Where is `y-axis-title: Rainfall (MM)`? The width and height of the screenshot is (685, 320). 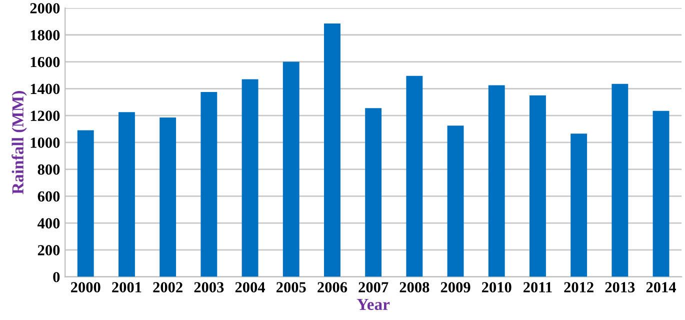 y-axis-title: Rainfall (MM) is located at coordinates (19, 142).